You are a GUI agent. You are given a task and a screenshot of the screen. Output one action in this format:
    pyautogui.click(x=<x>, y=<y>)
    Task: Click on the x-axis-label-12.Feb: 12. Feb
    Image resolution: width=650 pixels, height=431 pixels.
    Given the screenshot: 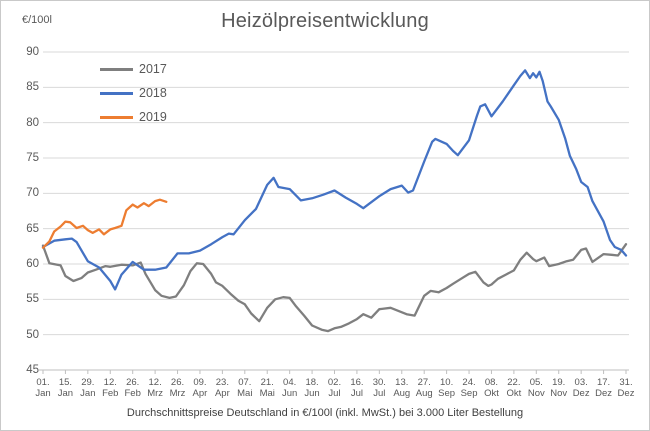 What is the action you would take?
    pyautogui.click(x=110, y=388)
    